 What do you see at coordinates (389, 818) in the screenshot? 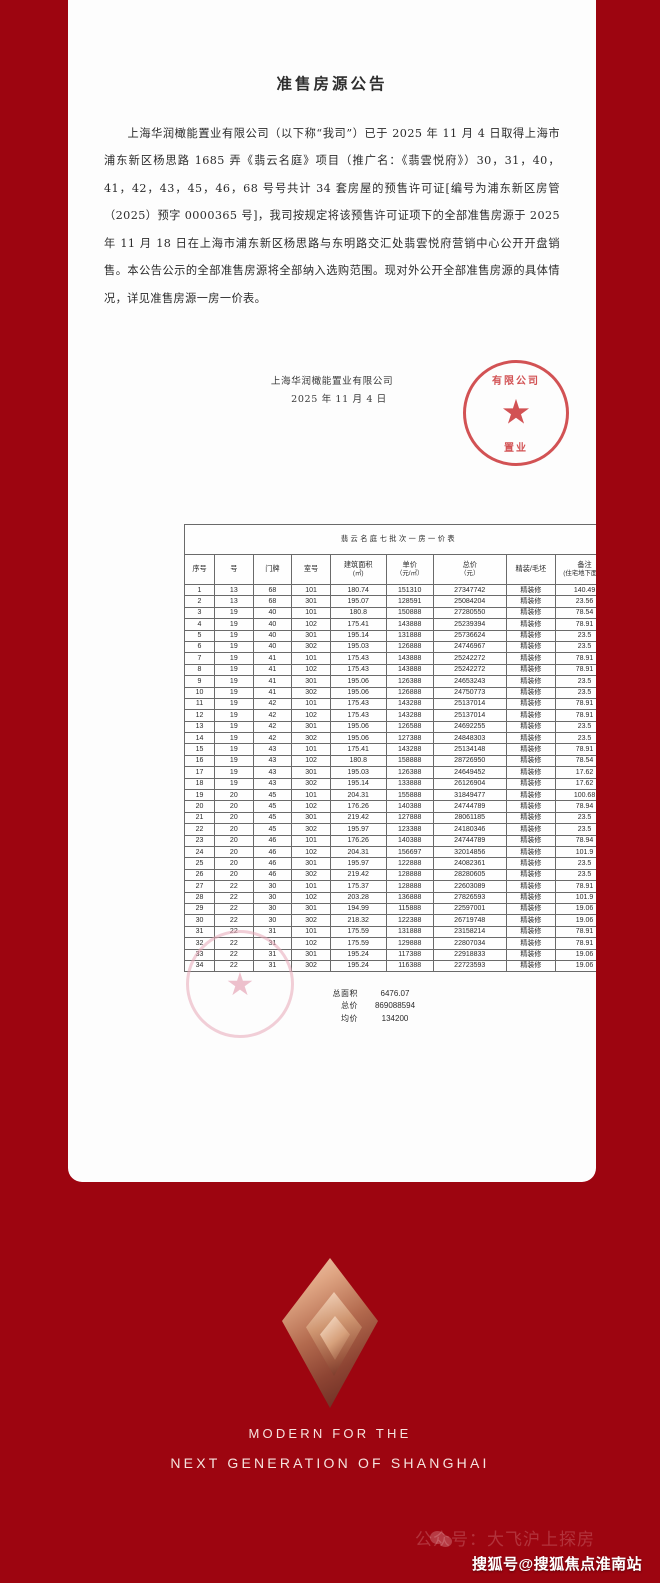
I see `table-row: 21 20 45 301 219.42 127888 28061185 精装修 23.5` at bounding box center [389, 818].